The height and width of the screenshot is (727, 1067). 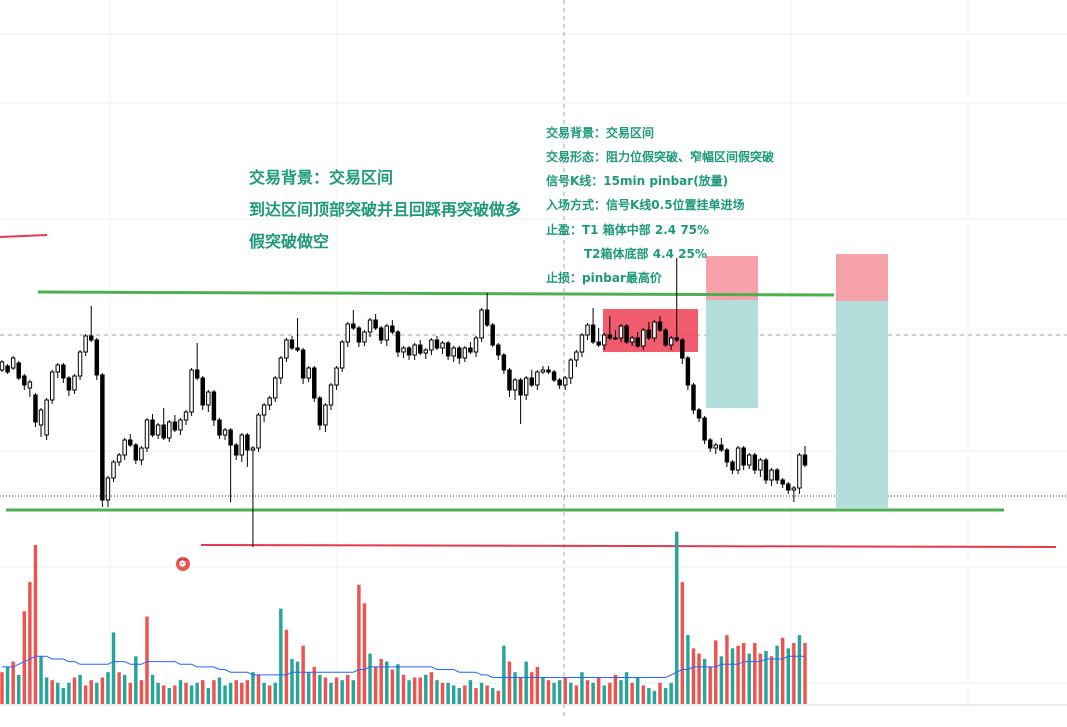 I want to click on annotation-left-3: 假突破做空, so click(x=289, y=241).